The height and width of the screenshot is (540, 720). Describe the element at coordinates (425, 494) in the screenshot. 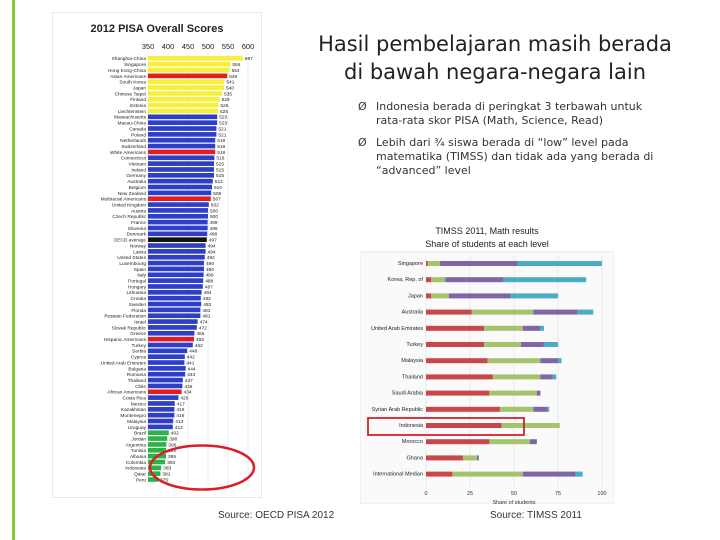

I see `timss-x-tick-label: 0` at that location.